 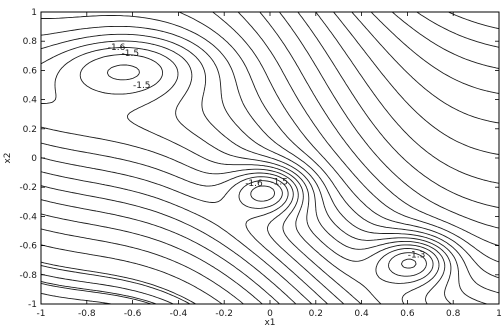 I want to click on y-tick-label: -0.2, so click(x=28, y=188).